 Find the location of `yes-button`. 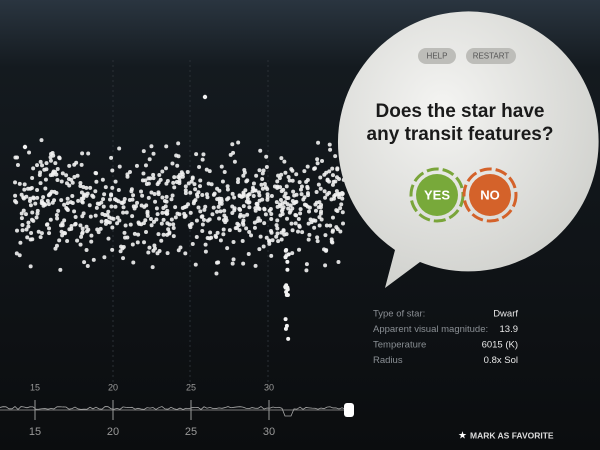

yes-button is located at coordinates (437, 195).